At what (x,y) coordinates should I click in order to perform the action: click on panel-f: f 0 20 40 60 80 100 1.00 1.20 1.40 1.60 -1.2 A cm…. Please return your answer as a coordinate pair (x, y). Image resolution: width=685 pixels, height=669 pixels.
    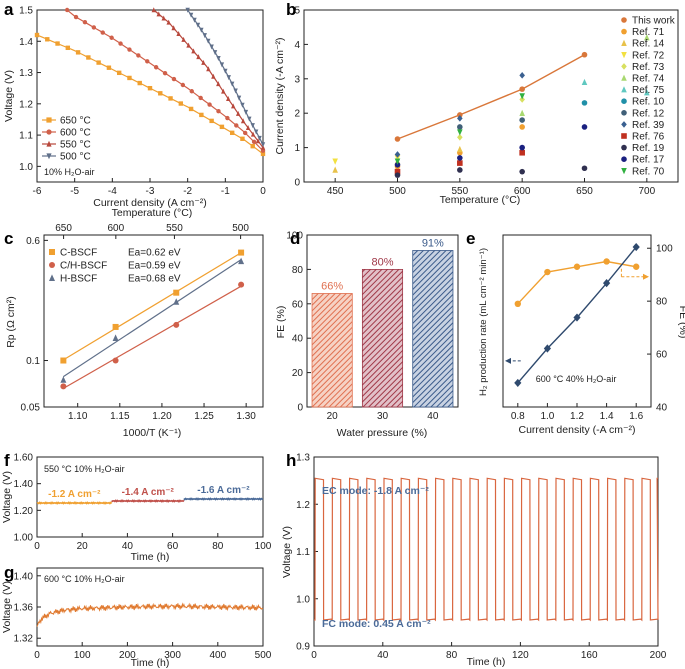
    Looking at the image, I should click on (136, 507).